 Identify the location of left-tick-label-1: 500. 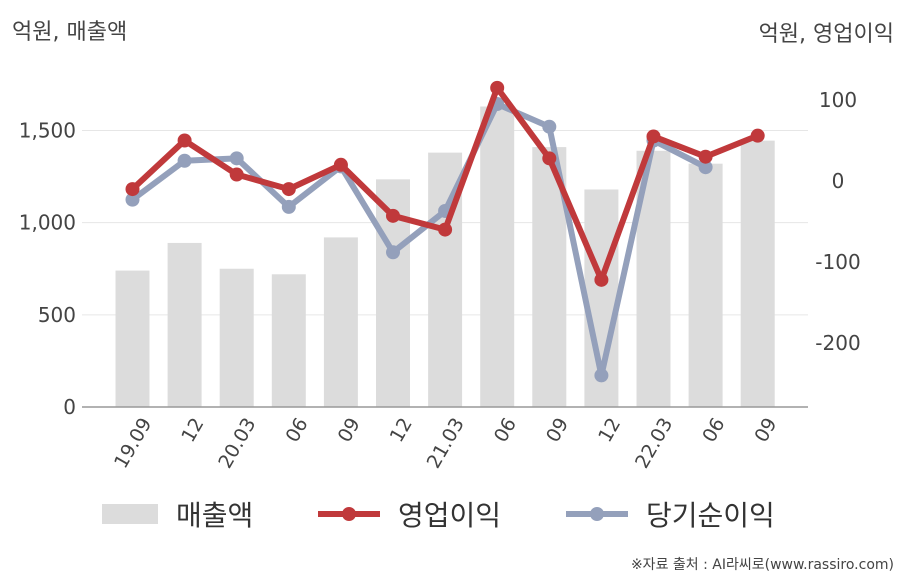
(57, 315).